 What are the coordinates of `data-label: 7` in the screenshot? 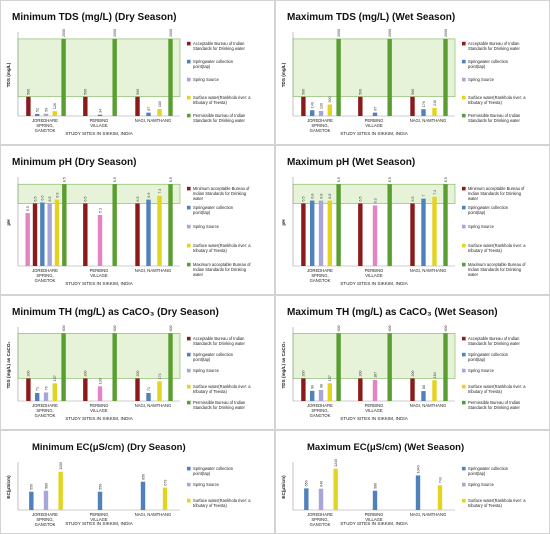 It's located at (424, 196).